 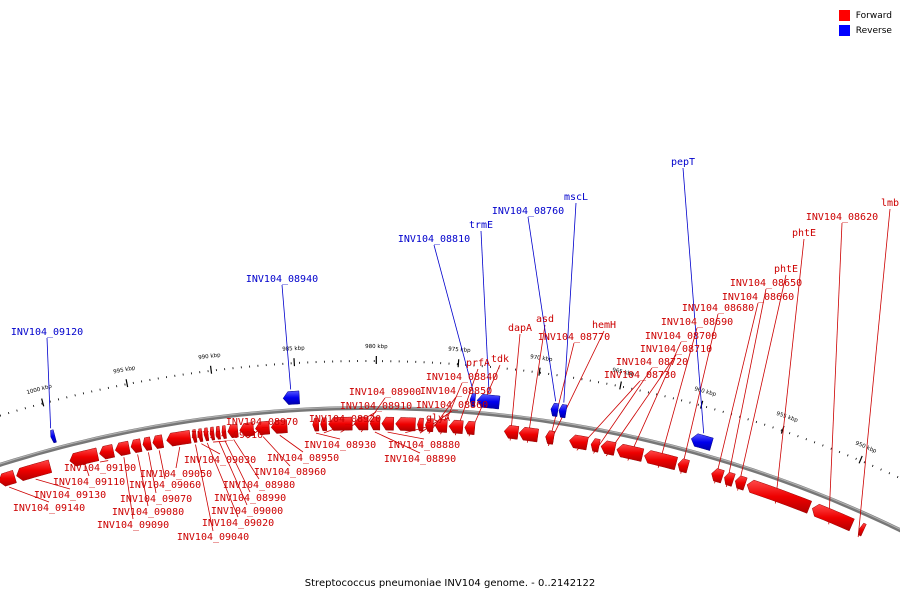 What do you see at coordinates (424, 445) in the screenshot?
I see `forward-gene-label: INV104_08880` at bounding box center [424, 445].